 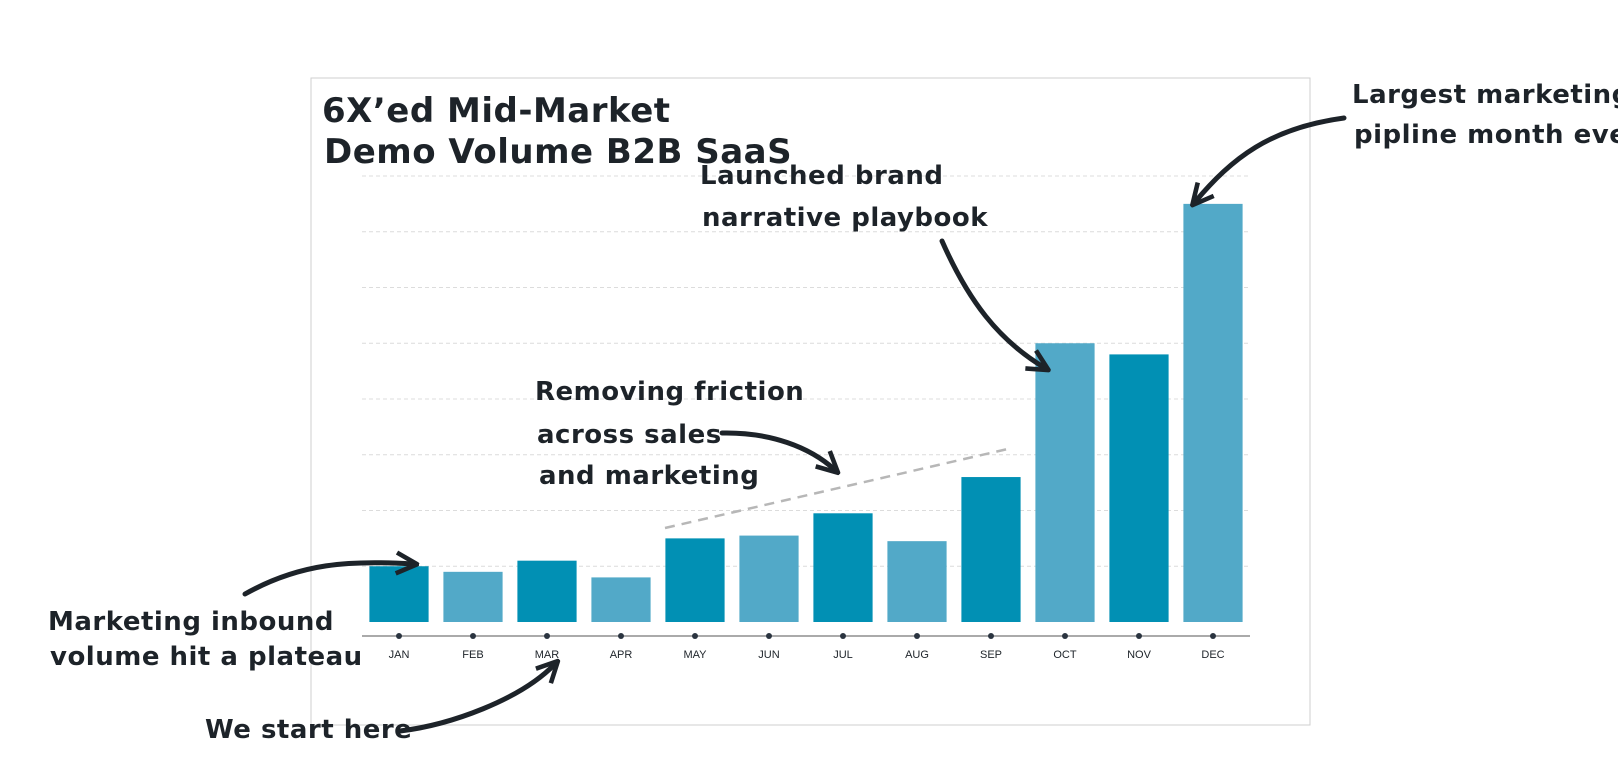 What do you see at coordinates (496, 111) in the screenshot?
I see `chart-title-line-1: 6X’ed Mid-Market` at bounding box center [496, 111].